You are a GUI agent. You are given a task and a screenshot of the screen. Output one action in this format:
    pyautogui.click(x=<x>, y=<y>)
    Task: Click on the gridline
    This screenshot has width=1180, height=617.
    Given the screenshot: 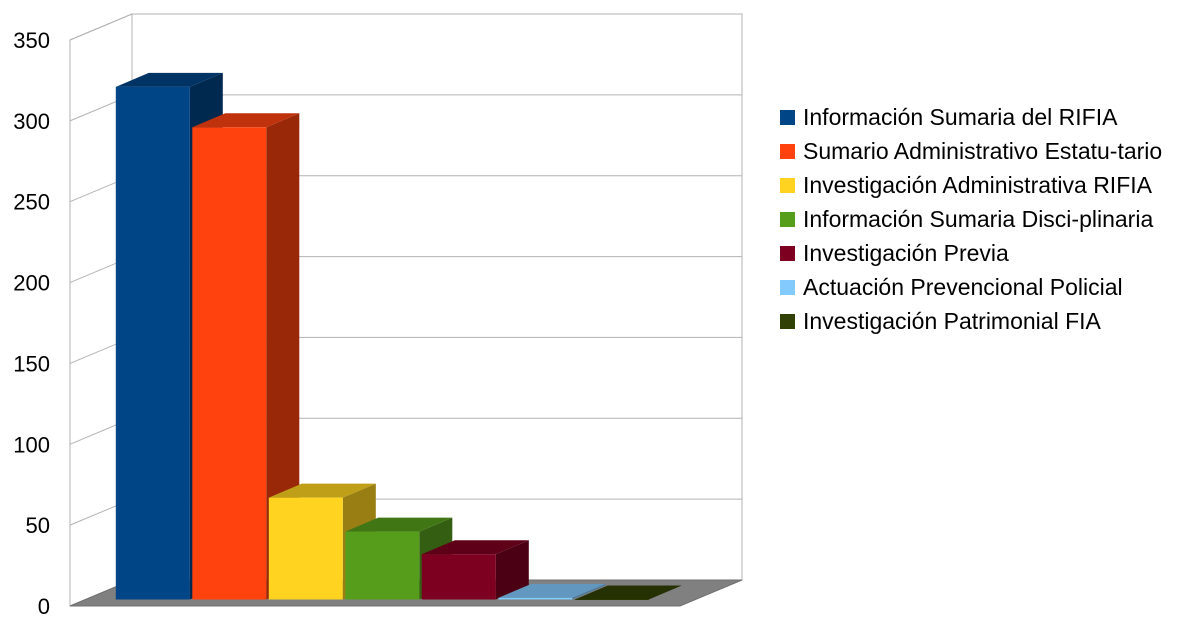 What is the action you would take?
    pyautogui.click(x=405, y=27)
    